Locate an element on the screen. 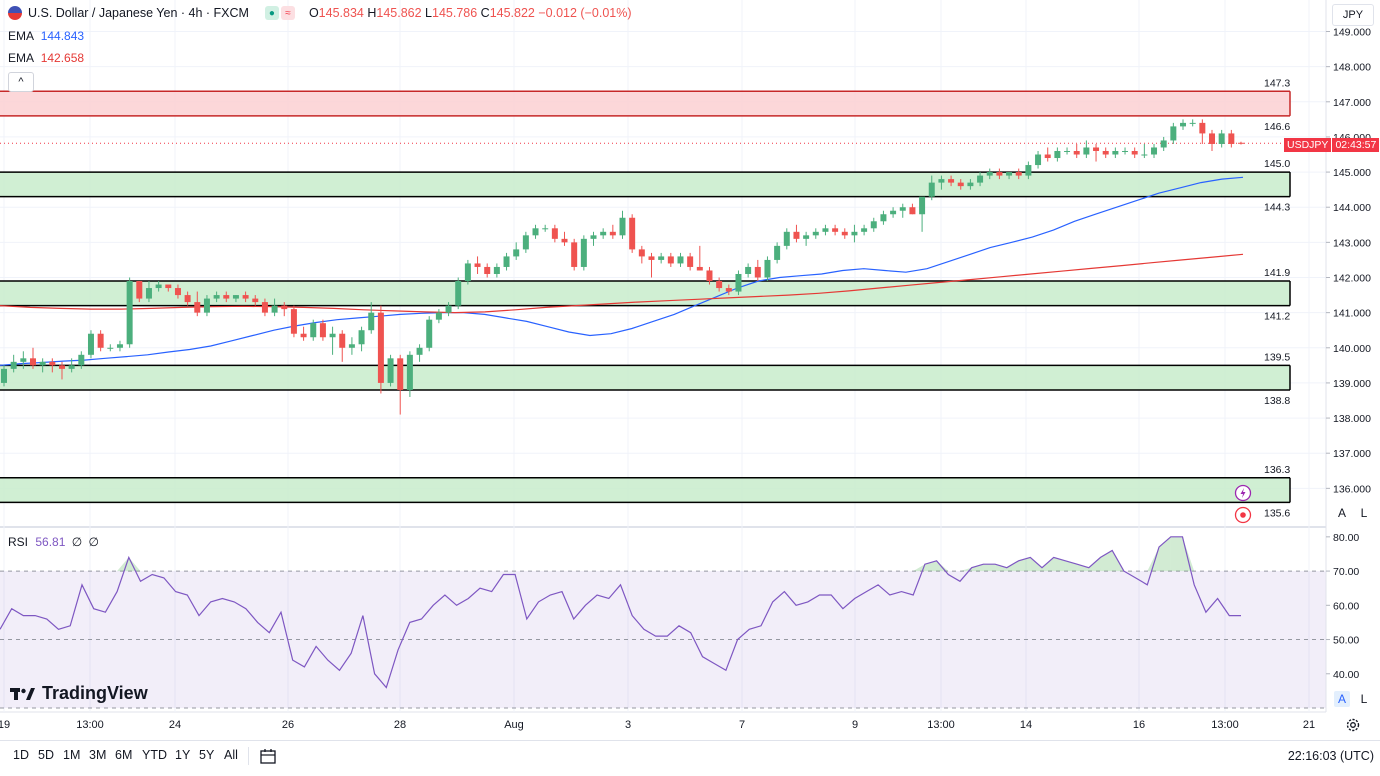 The image size is (1380, 776). timeframe-3m: 3M is located at coordinates (98, 755).